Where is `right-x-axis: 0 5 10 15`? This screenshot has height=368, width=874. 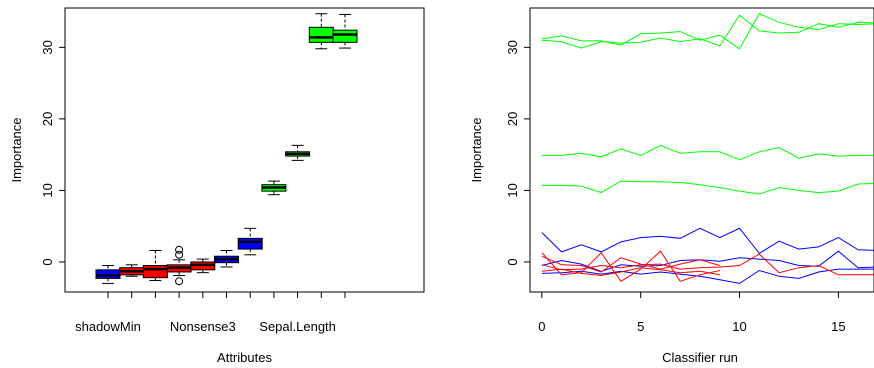
right-x-axis: 0 5 10 15 is located at coordinates (692, 312).